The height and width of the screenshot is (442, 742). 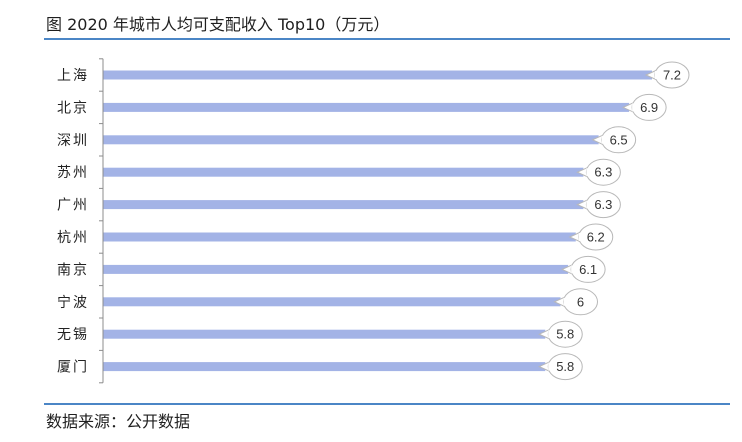 I want to click on source-note: 数据来源：公开数据, so click(x=118, y=421).